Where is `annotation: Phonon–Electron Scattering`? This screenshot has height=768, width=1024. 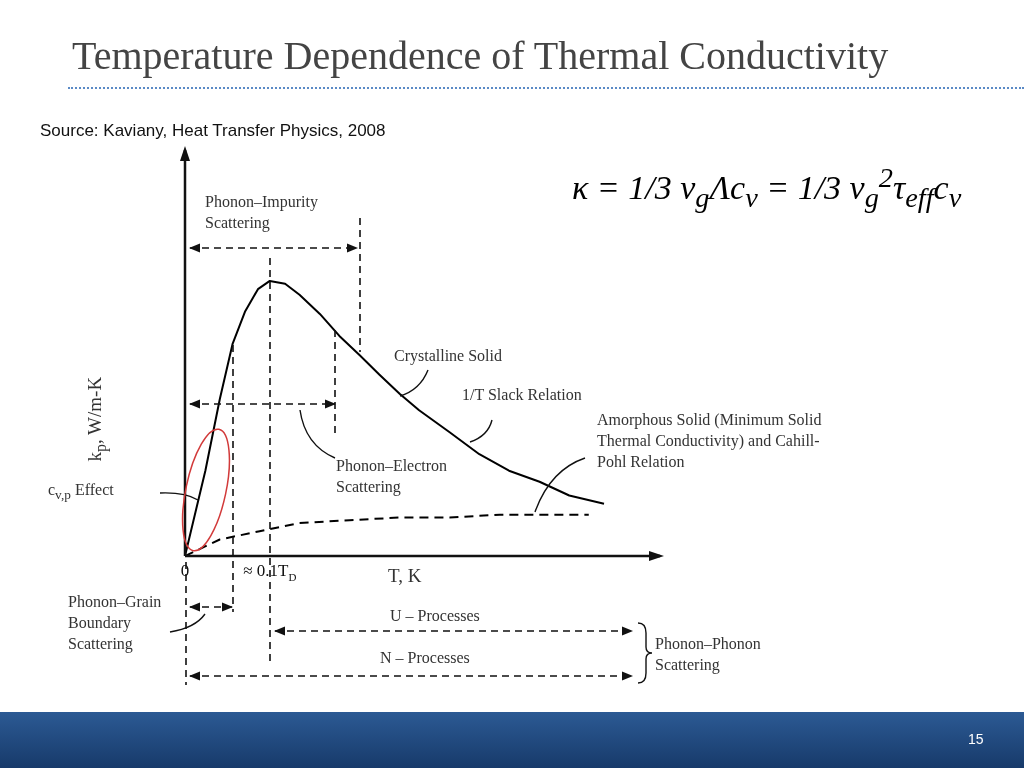 annotation: Phonon–Electron Scattering is located at coordinates (392, 477).